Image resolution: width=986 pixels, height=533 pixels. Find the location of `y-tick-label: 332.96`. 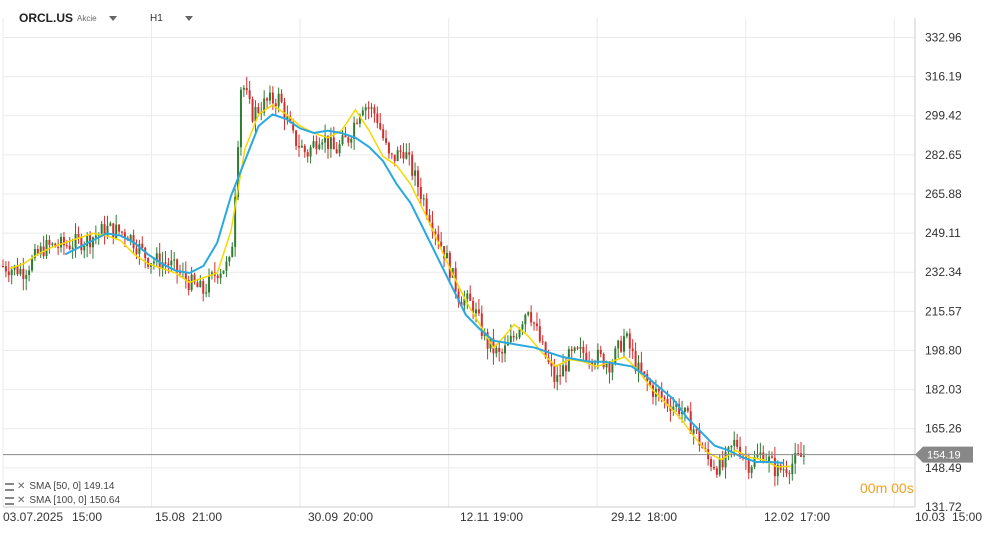

y-tick-label: 332.96 is located at coordinates (943, 37).